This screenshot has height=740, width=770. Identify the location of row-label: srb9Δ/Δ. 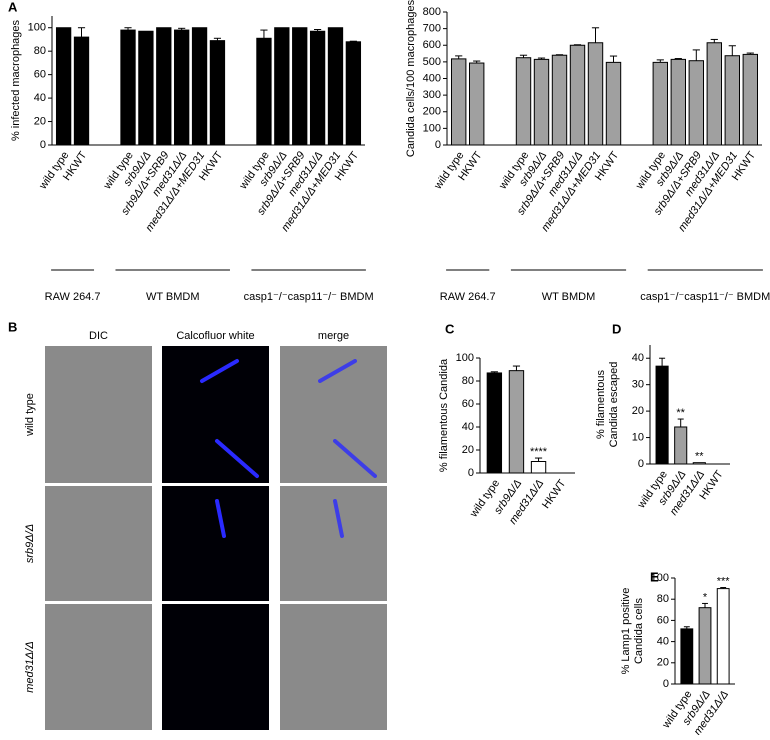
(30, 543).